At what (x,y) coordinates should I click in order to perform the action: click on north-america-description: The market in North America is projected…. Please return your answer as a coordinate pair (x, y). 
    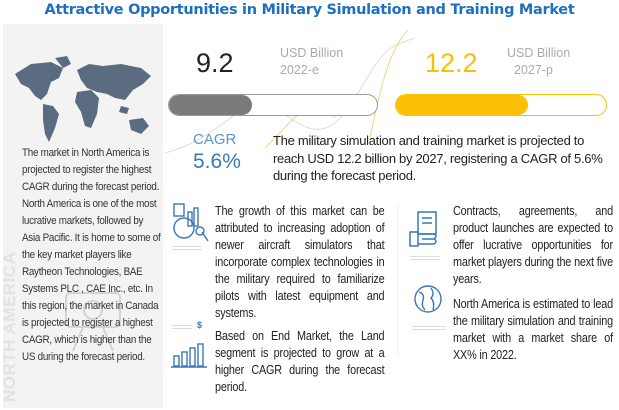
    Looking at the image, I should click on (91, 255).